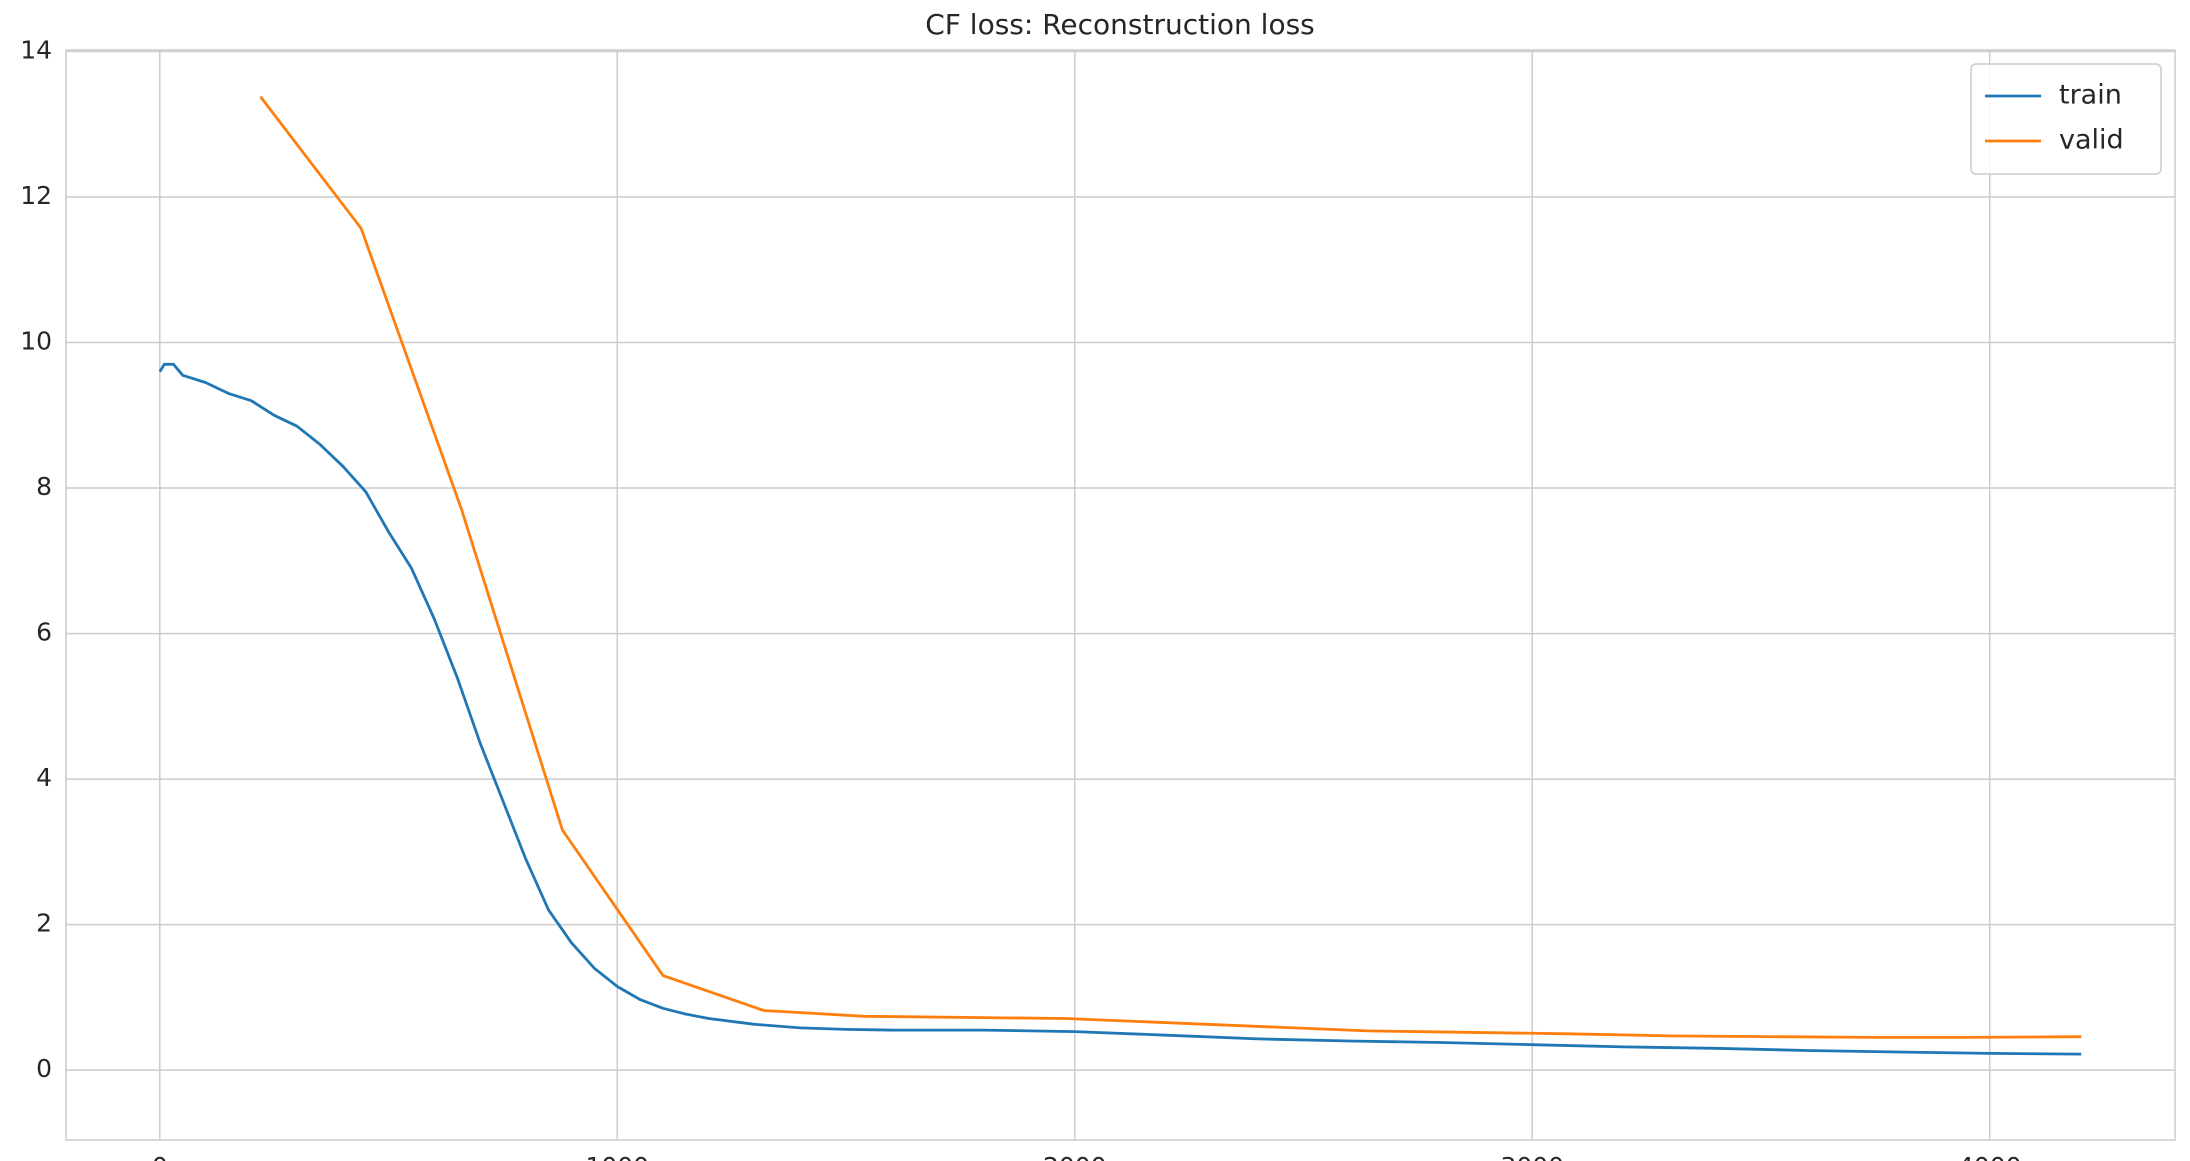 This screenshot has width=2190, height=1161. What do you see at coordinates (617, 1156) in the screenshot?
I see `x-tick-label: 1000` at bounding box center [617, 1156].